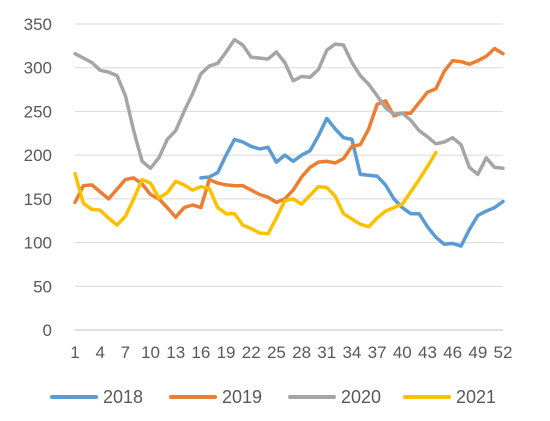 The image size is (550, 421). Describe the element at coordinates (99, 352) in the screenshot. I see `x-tick-label: 4` at that location.